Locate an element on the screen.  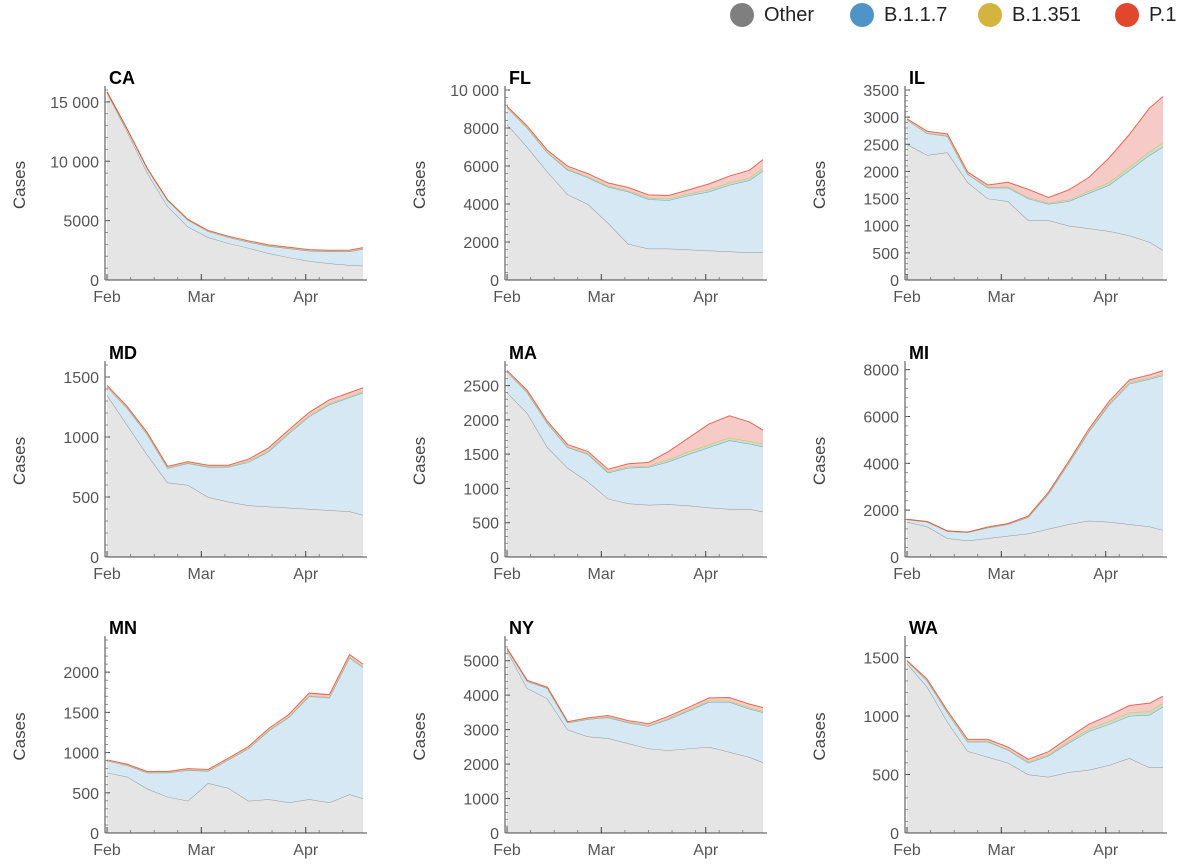
y-tick-label-il: 1500 is located at coordinates (881, 200).